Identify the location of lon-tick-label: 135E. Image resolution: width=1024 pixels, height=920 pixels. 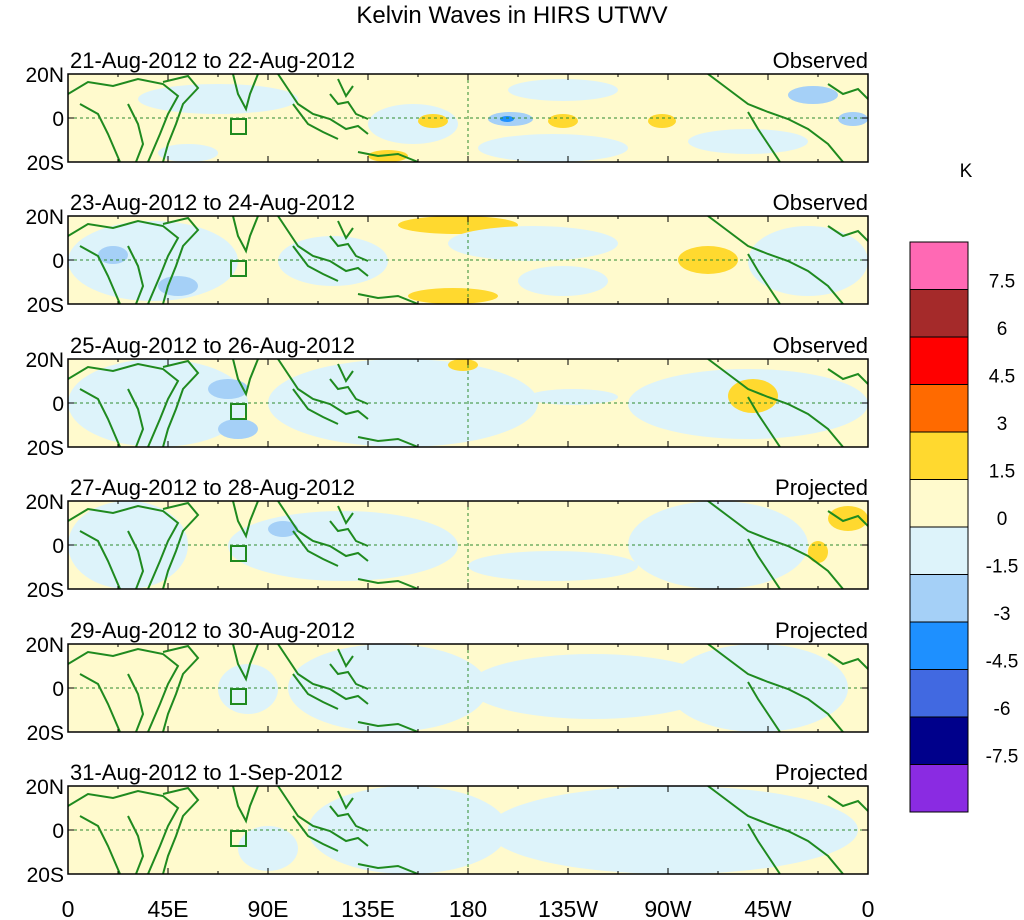
(368, 908).